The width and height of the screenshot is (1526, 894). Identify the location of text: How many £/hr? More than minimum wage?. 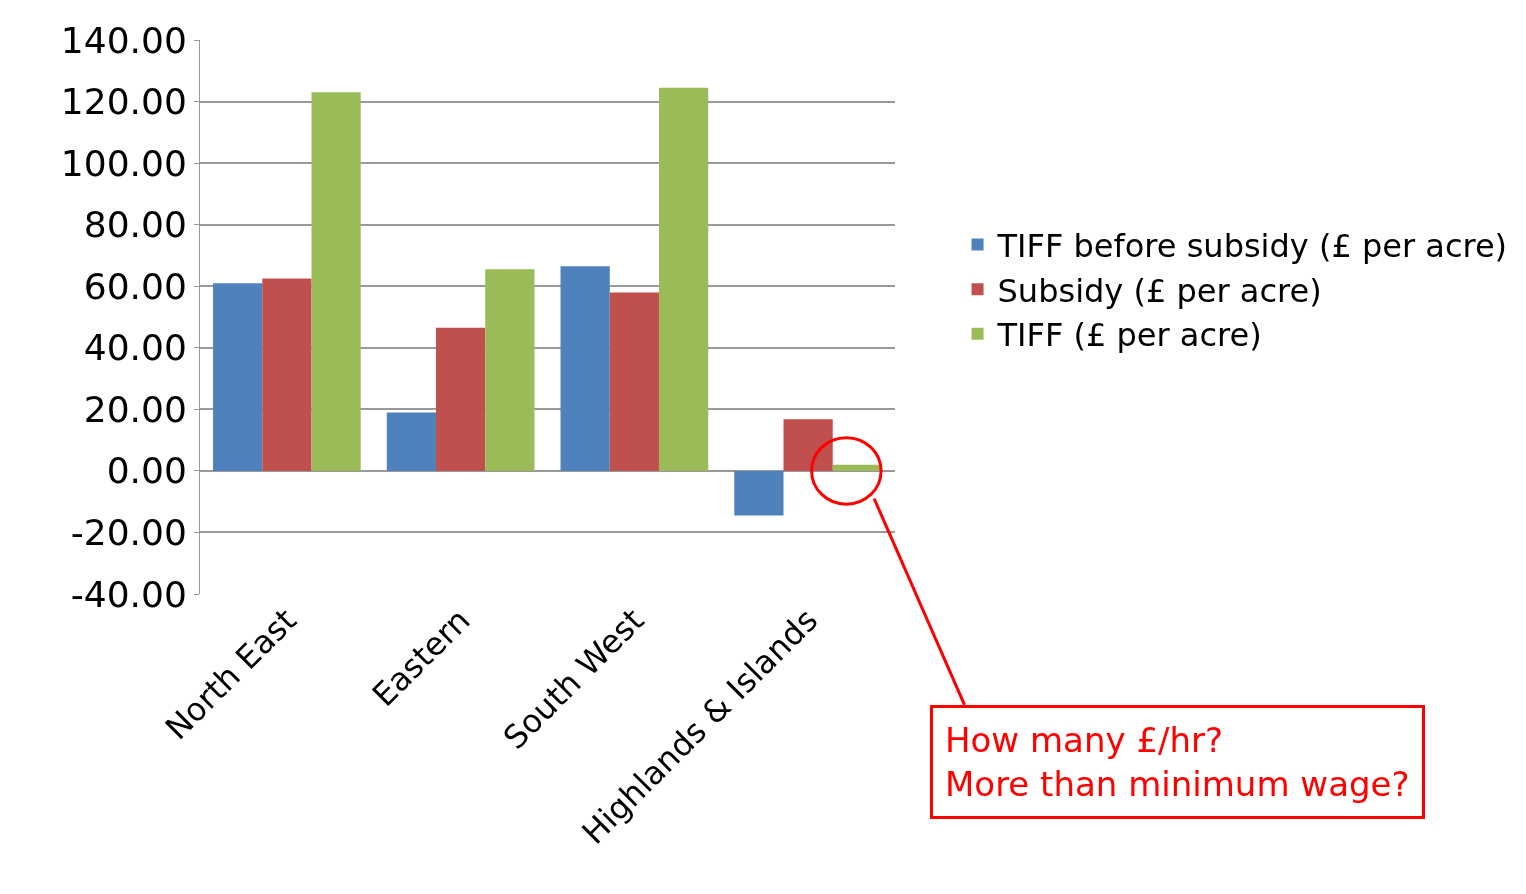
(1177, 762).